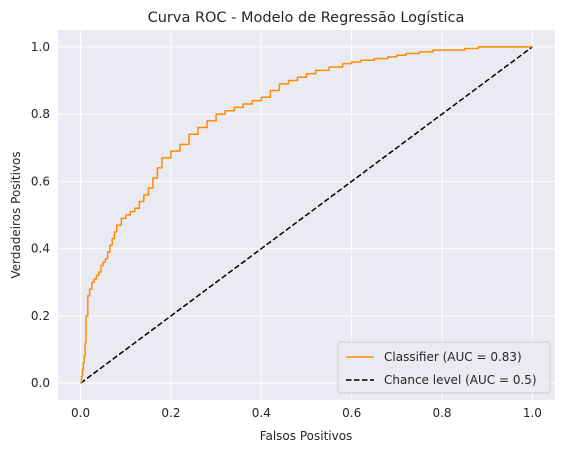 The height and width of the screenshot is (453, 564). What do you see at coordinates (40, 316) in the screenshot?
I see `y-tick-label: 0.2` at bounding box center [40, 316].